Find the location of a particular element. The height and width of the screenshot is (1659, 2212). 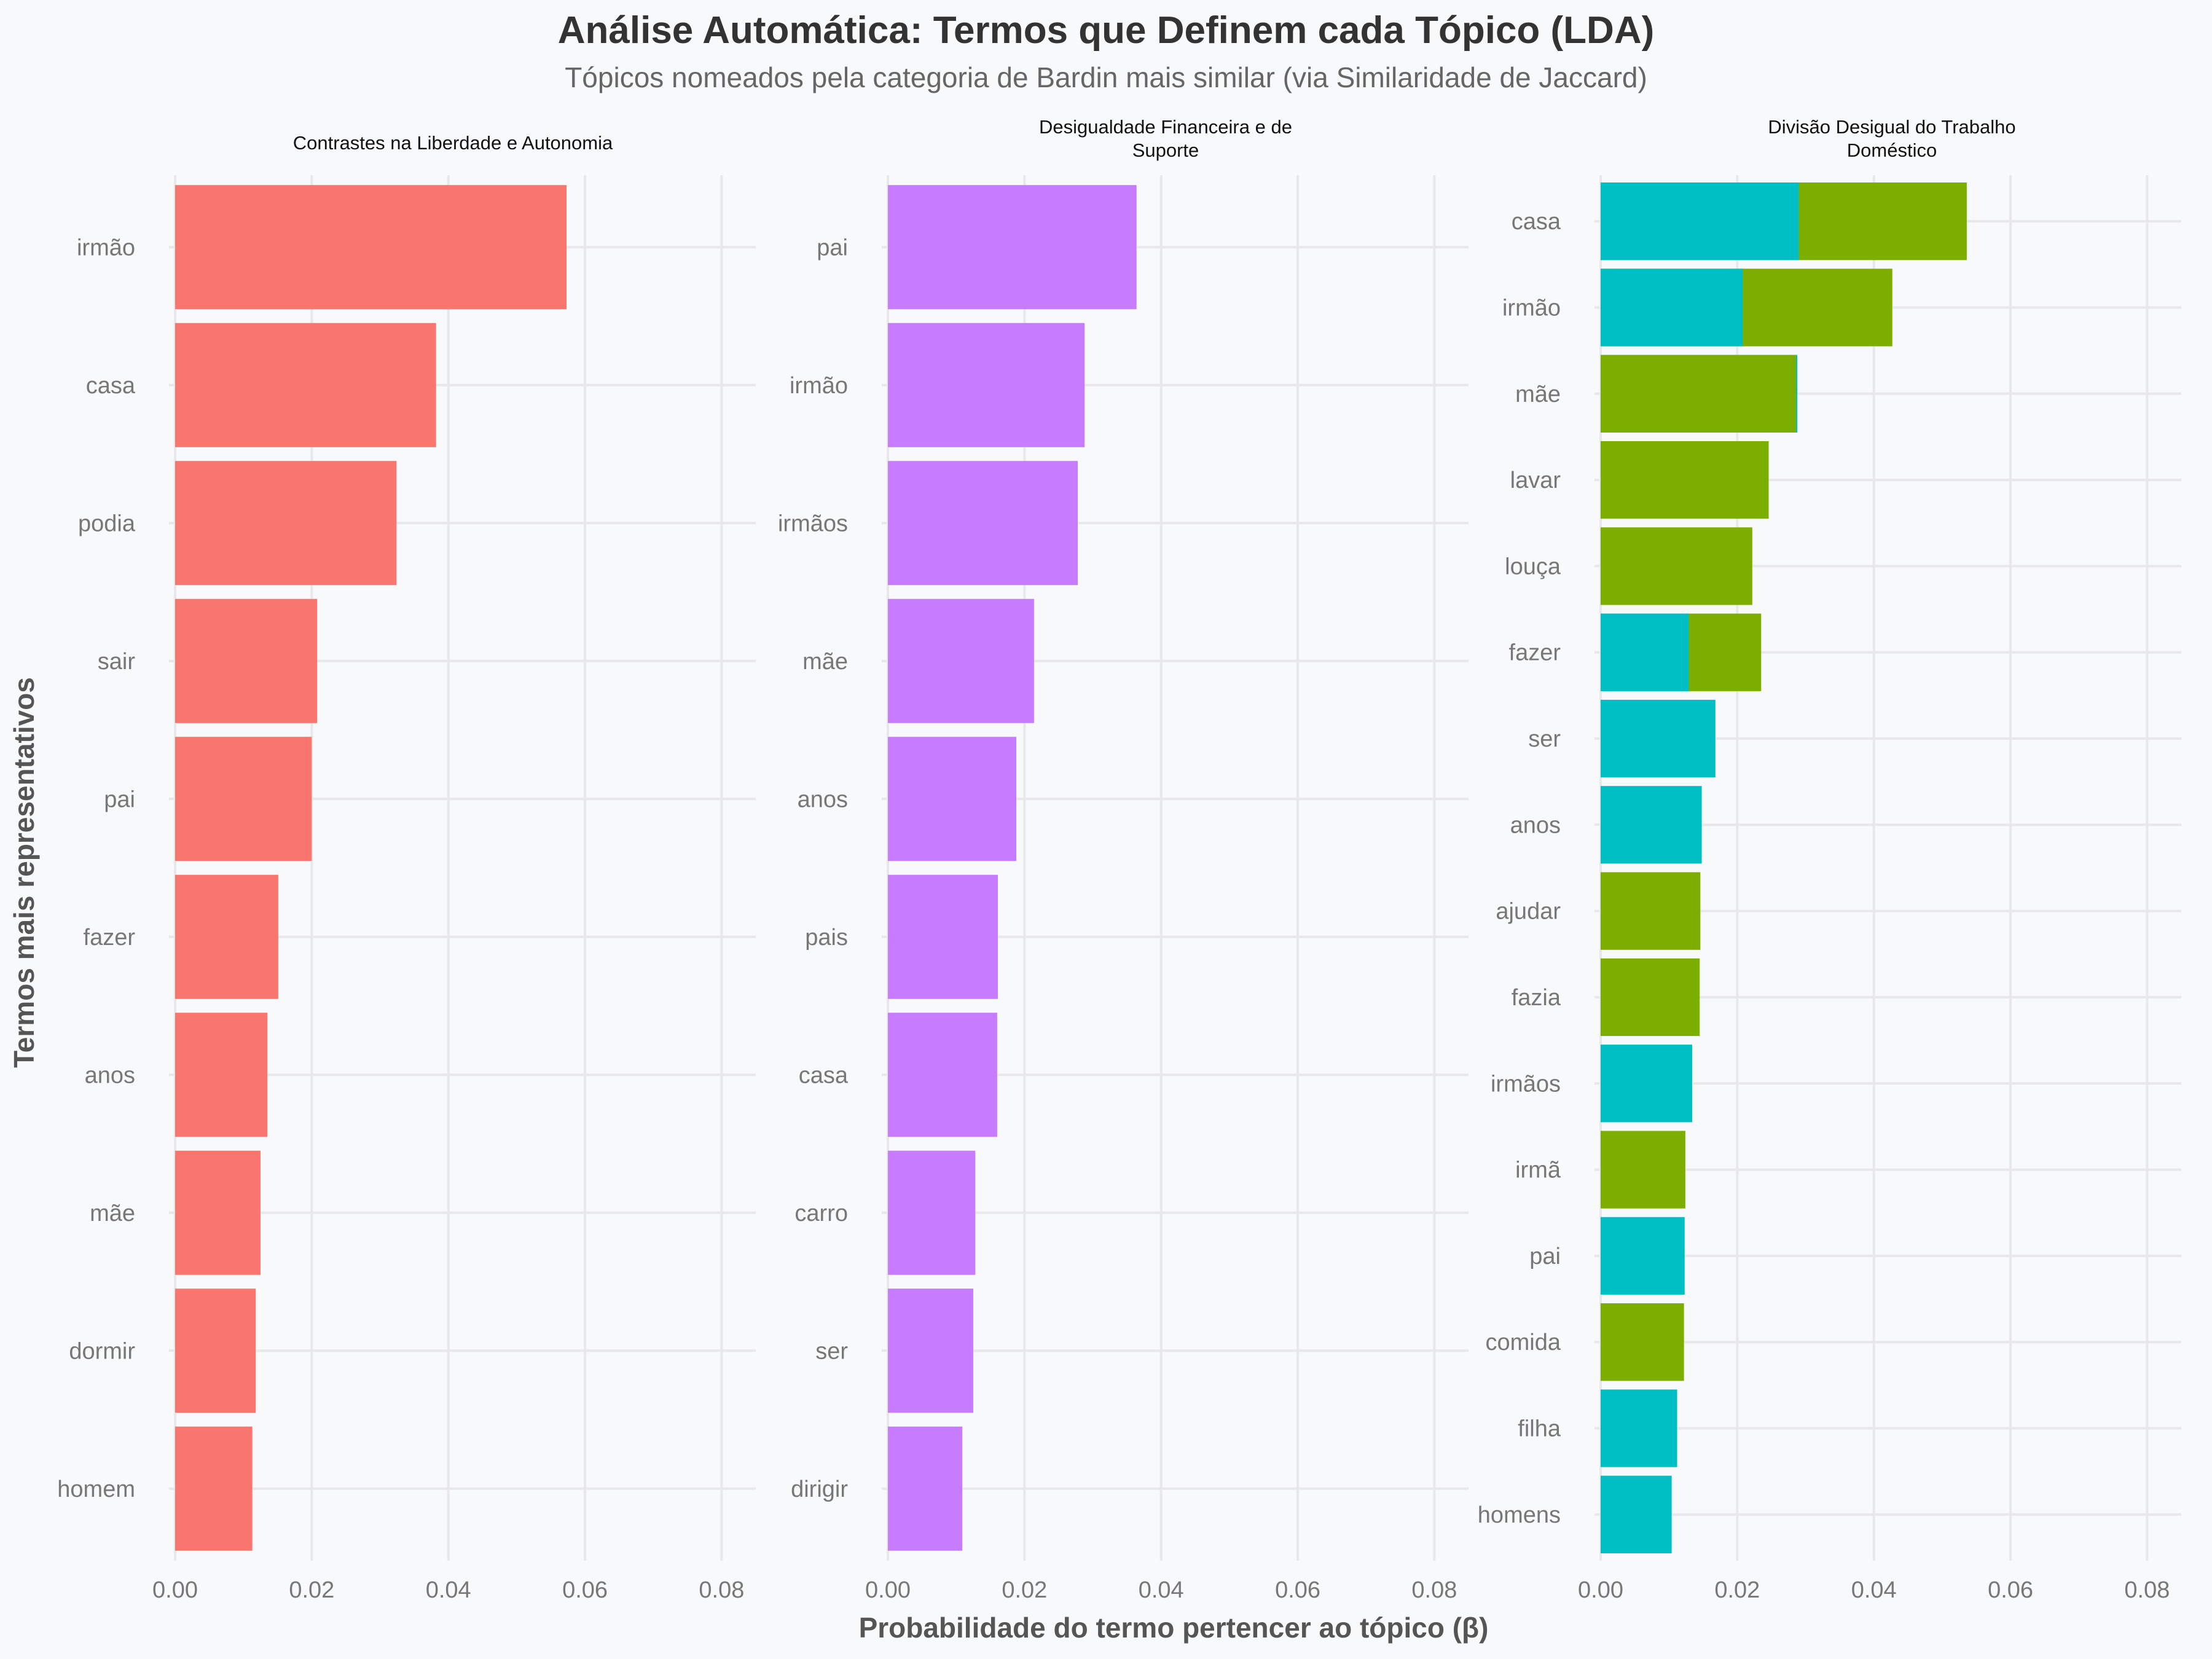

y-tick-label: ajudar is located at coordinates (1528, 912).